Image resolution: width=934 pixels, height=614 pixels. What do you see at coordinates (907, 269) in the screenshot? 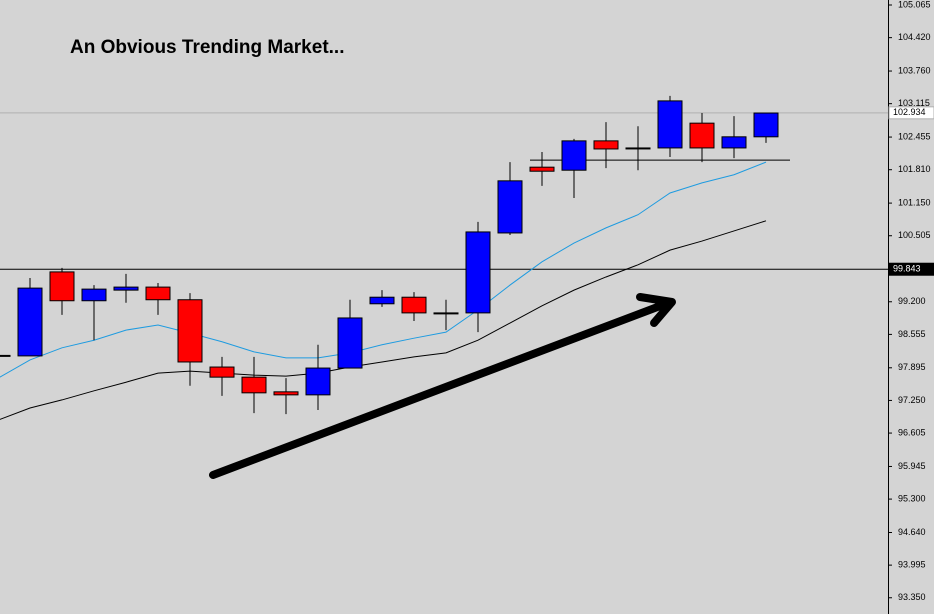
I see `price-tag-label: 99.843` at bounding box center [907, 269].